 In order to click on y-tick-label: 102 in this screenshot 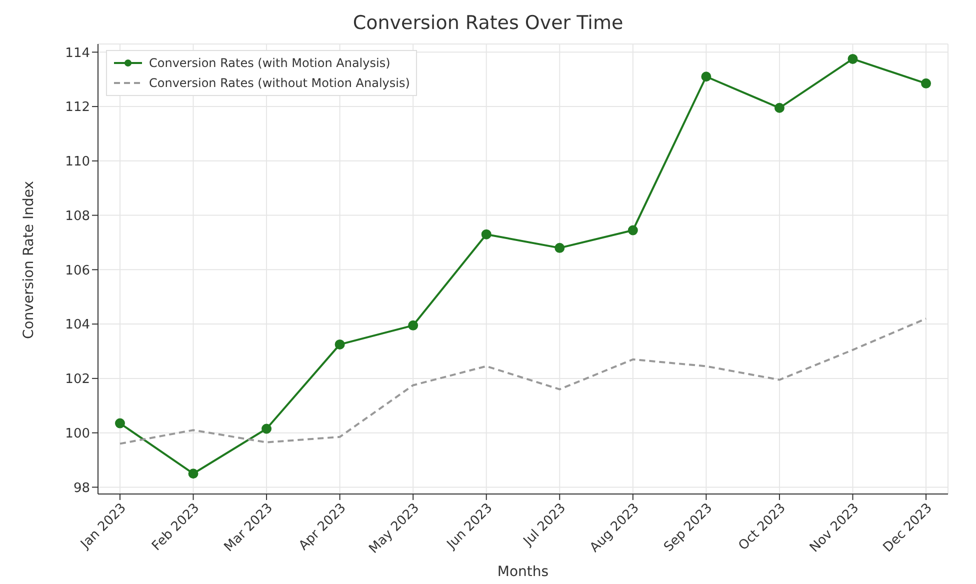, I will do `click(77, 380)`.